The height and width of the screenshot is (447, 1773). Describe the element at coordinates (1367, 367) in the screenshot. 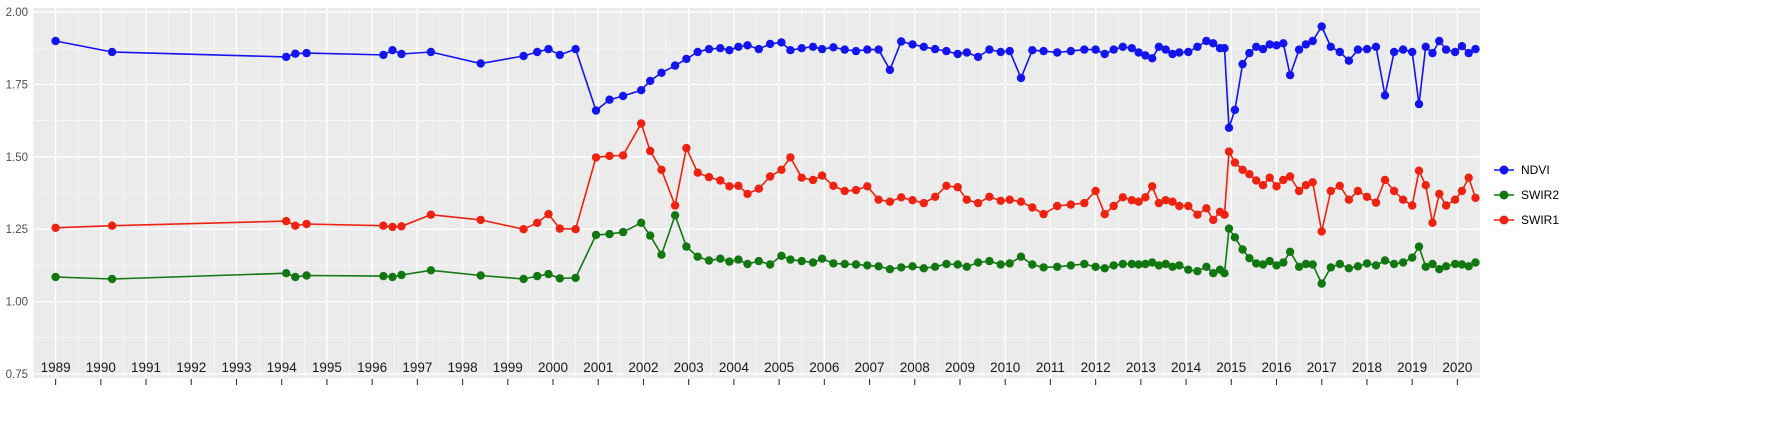

I see `x-axis-tick-label: 2018` at that location.